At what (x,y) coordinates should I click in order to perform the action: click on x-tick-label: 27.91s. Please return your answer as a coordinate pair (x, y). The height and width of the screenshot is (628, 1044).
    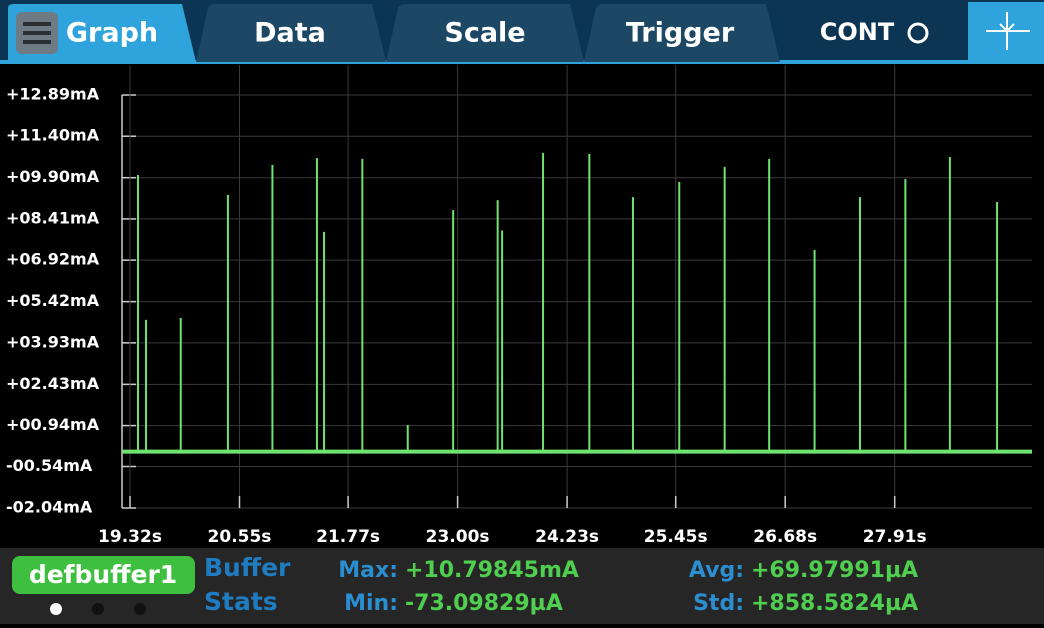
    Looking at the image, I should click on (895, 537).